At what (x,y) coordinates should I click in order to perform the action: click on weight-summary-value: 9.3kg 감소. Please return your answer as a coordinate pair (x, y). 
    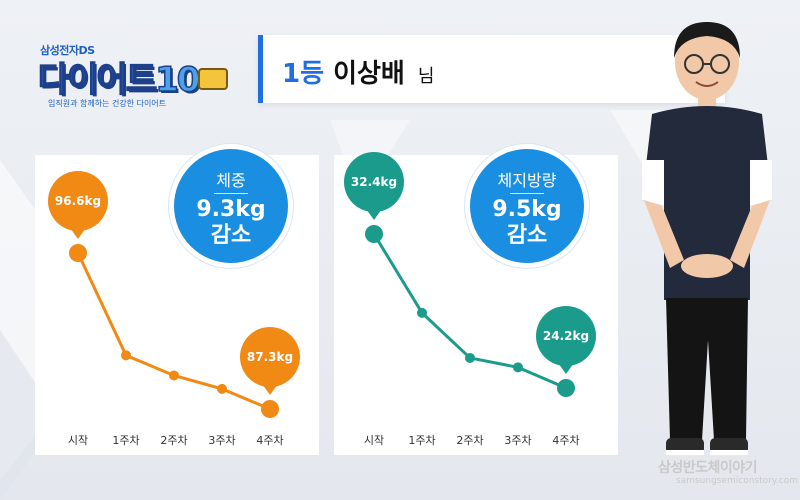
    Looking at the image, I should click on (231, 223).